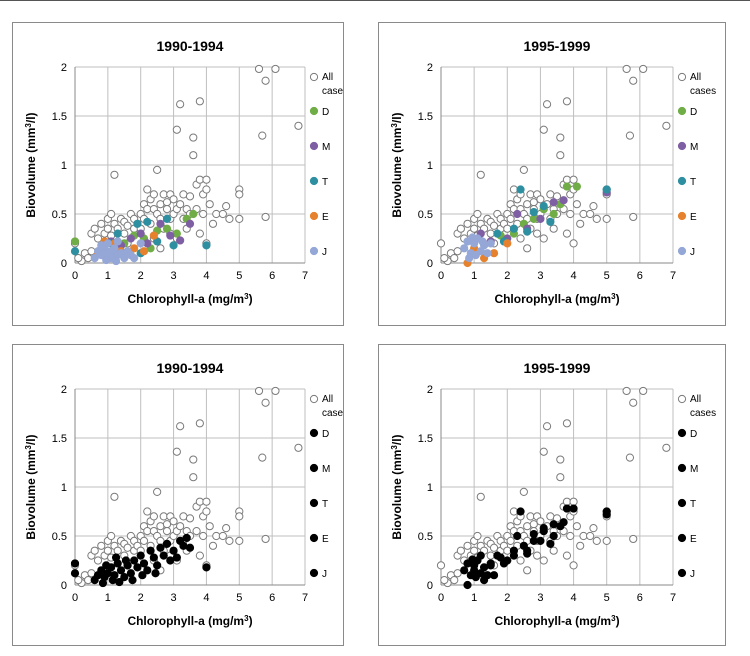 The height and width of the screenshot is (656, 750). What do you see at coordinates (430, 390) in the screenshot?
I see `y-tick-label: 2` at bounding box center [430, 390].